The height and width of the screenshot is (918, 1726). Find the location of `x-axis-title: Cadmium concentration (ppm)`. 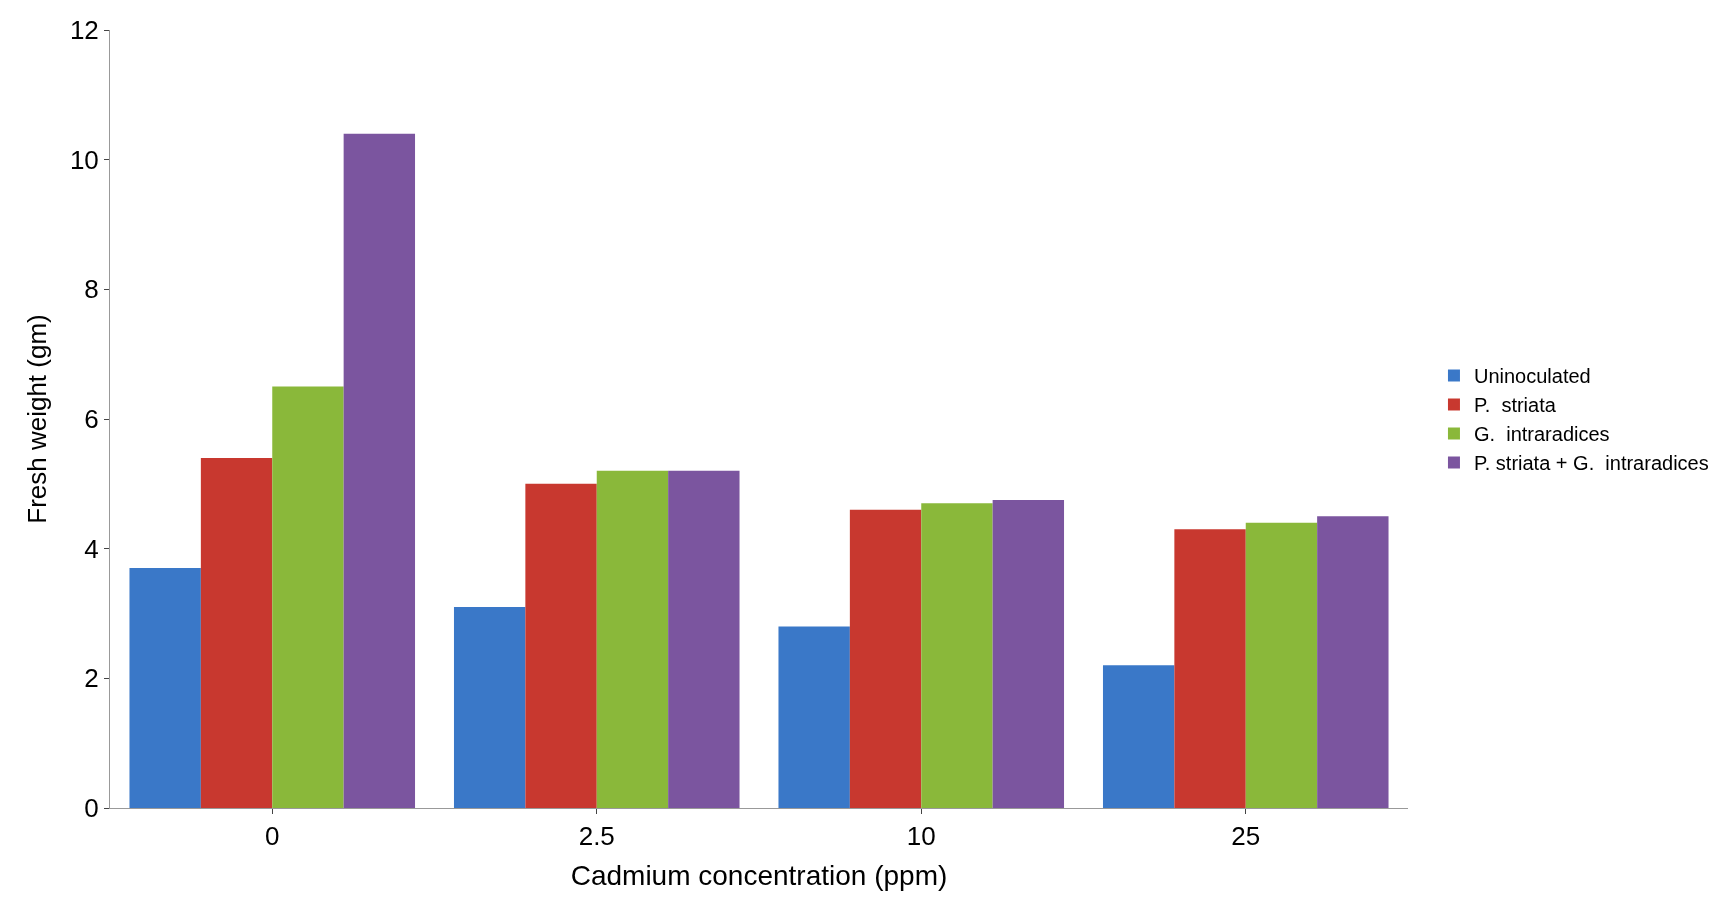

x-axis-title: Cadmium concentration (ppm) is located at coordinates (759, 876).